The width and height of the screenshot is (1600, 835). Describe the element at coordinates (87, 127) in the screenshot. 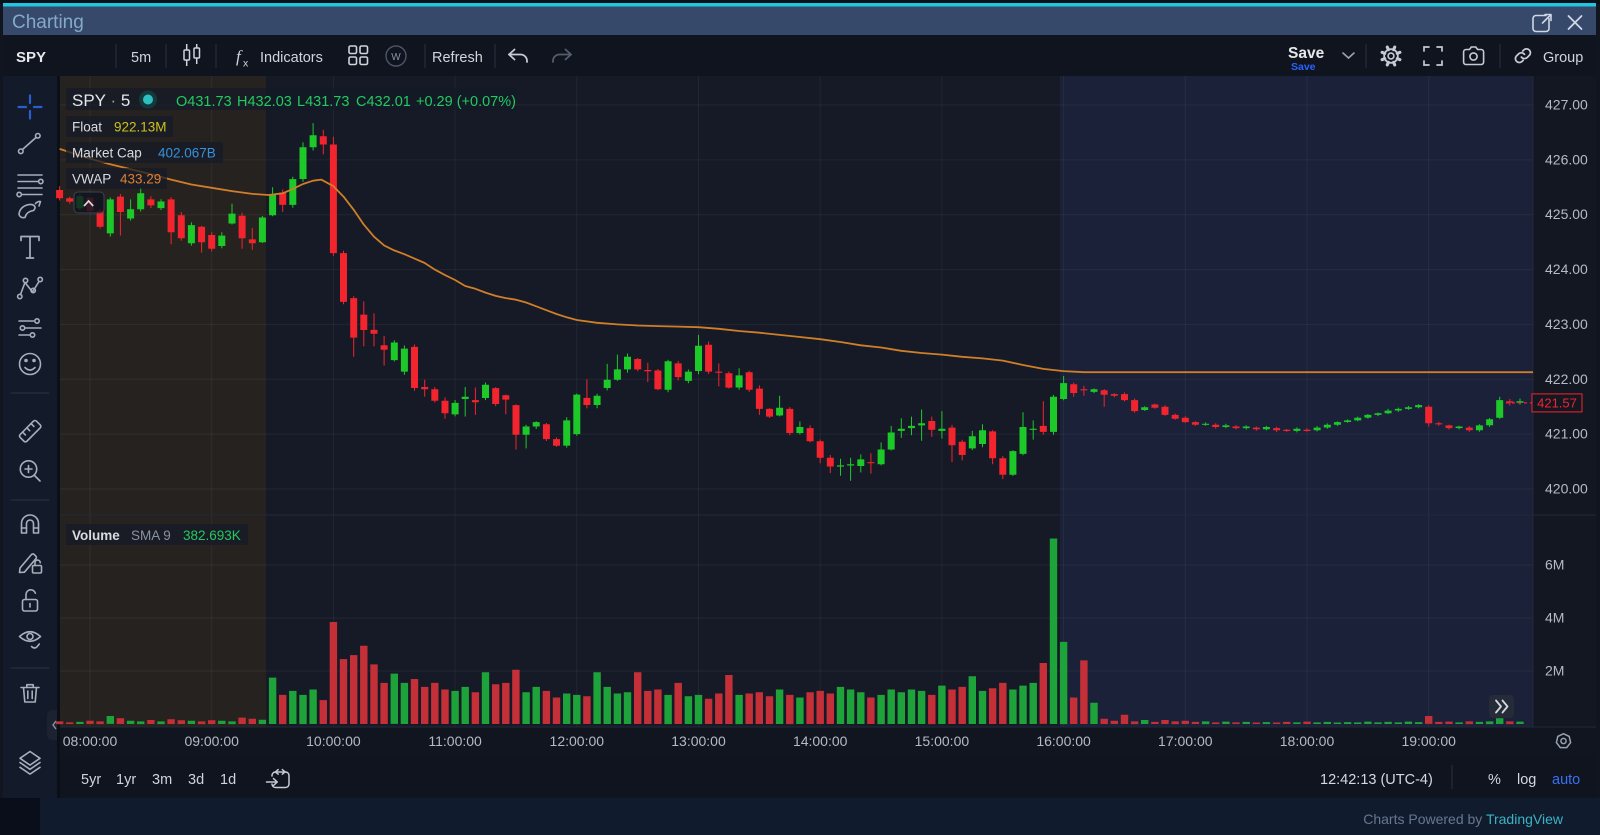

I see `svg-text: Float` at that location.